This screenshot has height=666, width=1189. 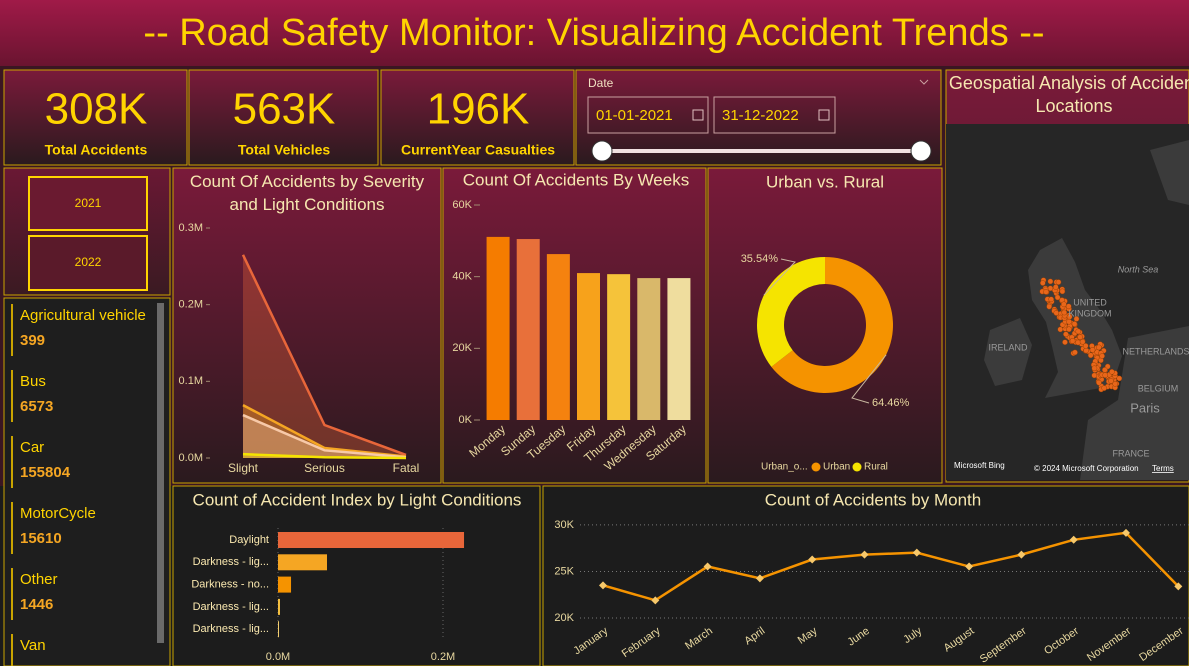 What do you see at coordinates (160, 473) in the screenshot?
I see `scrollbar` at bounding box center [160, 473].